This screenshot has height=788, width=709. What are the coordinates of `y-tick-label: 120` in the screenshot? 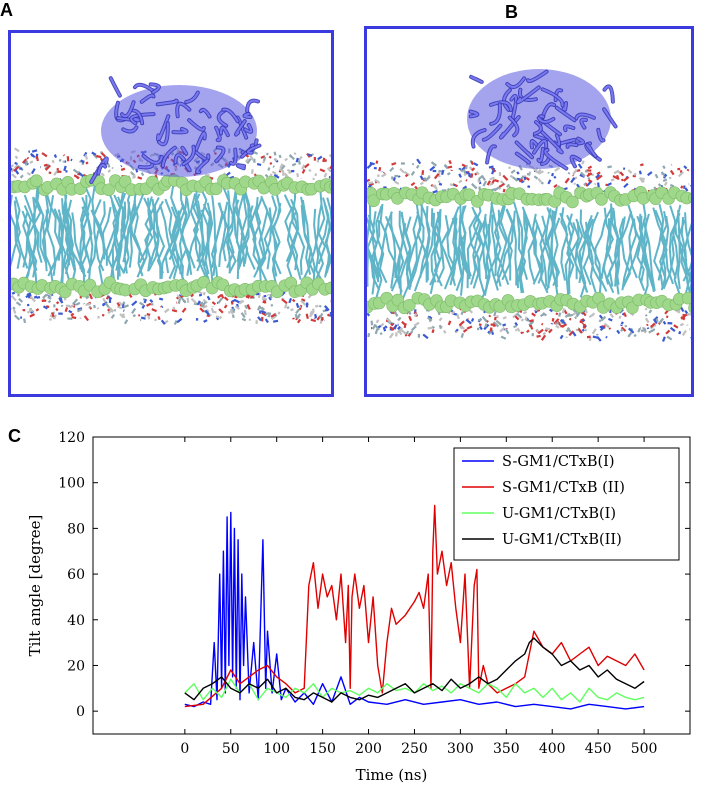 It's located at (71, 438).